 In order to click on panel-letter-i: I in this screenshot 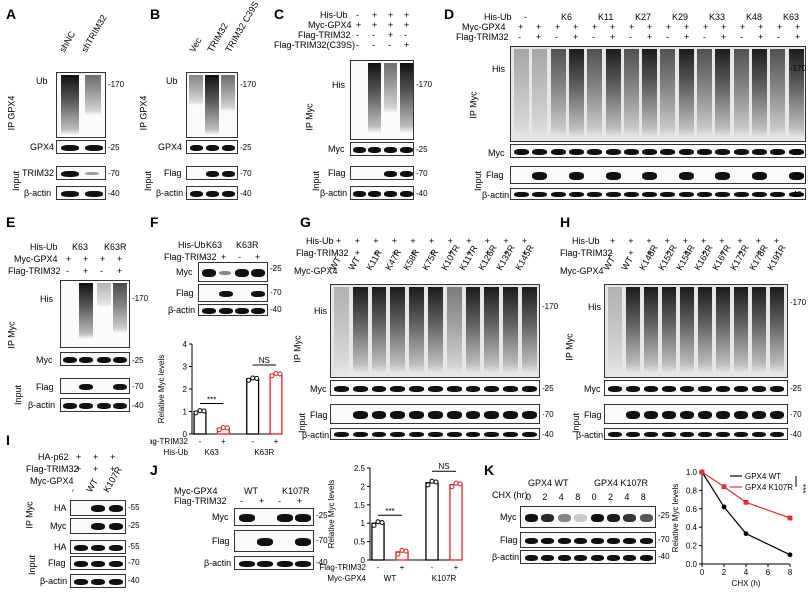, I will do `click(8, 440)`.